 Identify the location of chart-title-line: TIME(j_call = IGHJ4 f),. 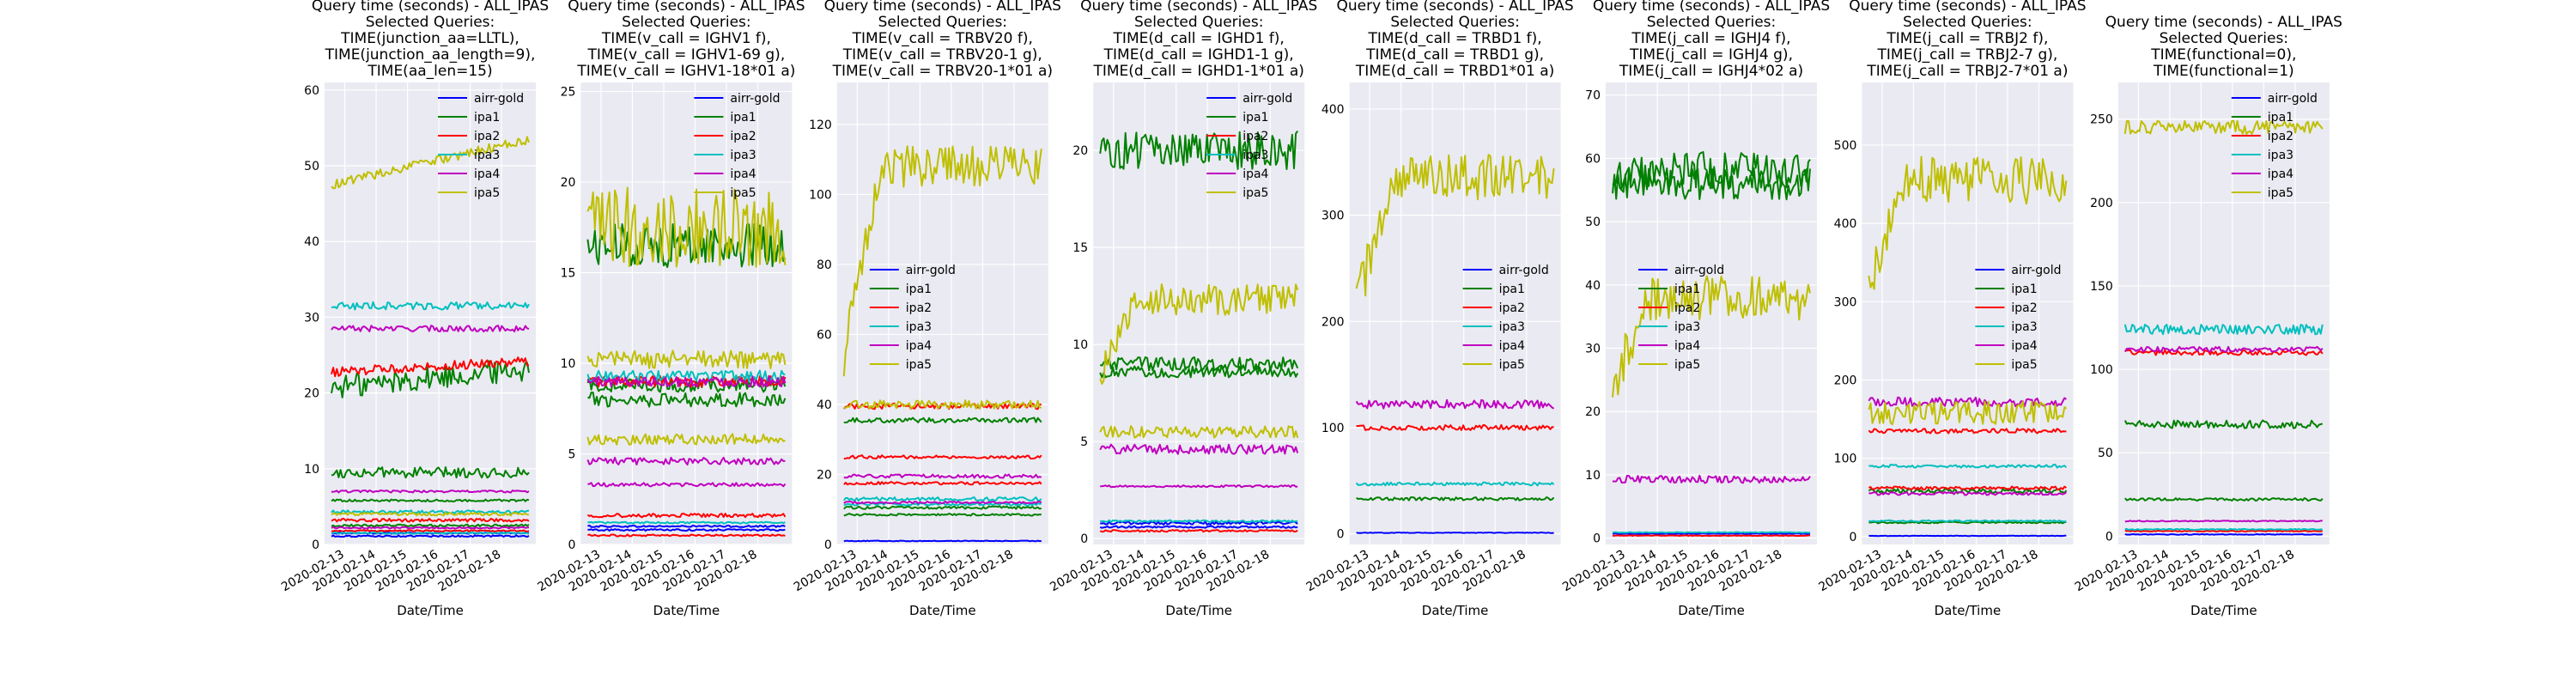
(1711, 38).